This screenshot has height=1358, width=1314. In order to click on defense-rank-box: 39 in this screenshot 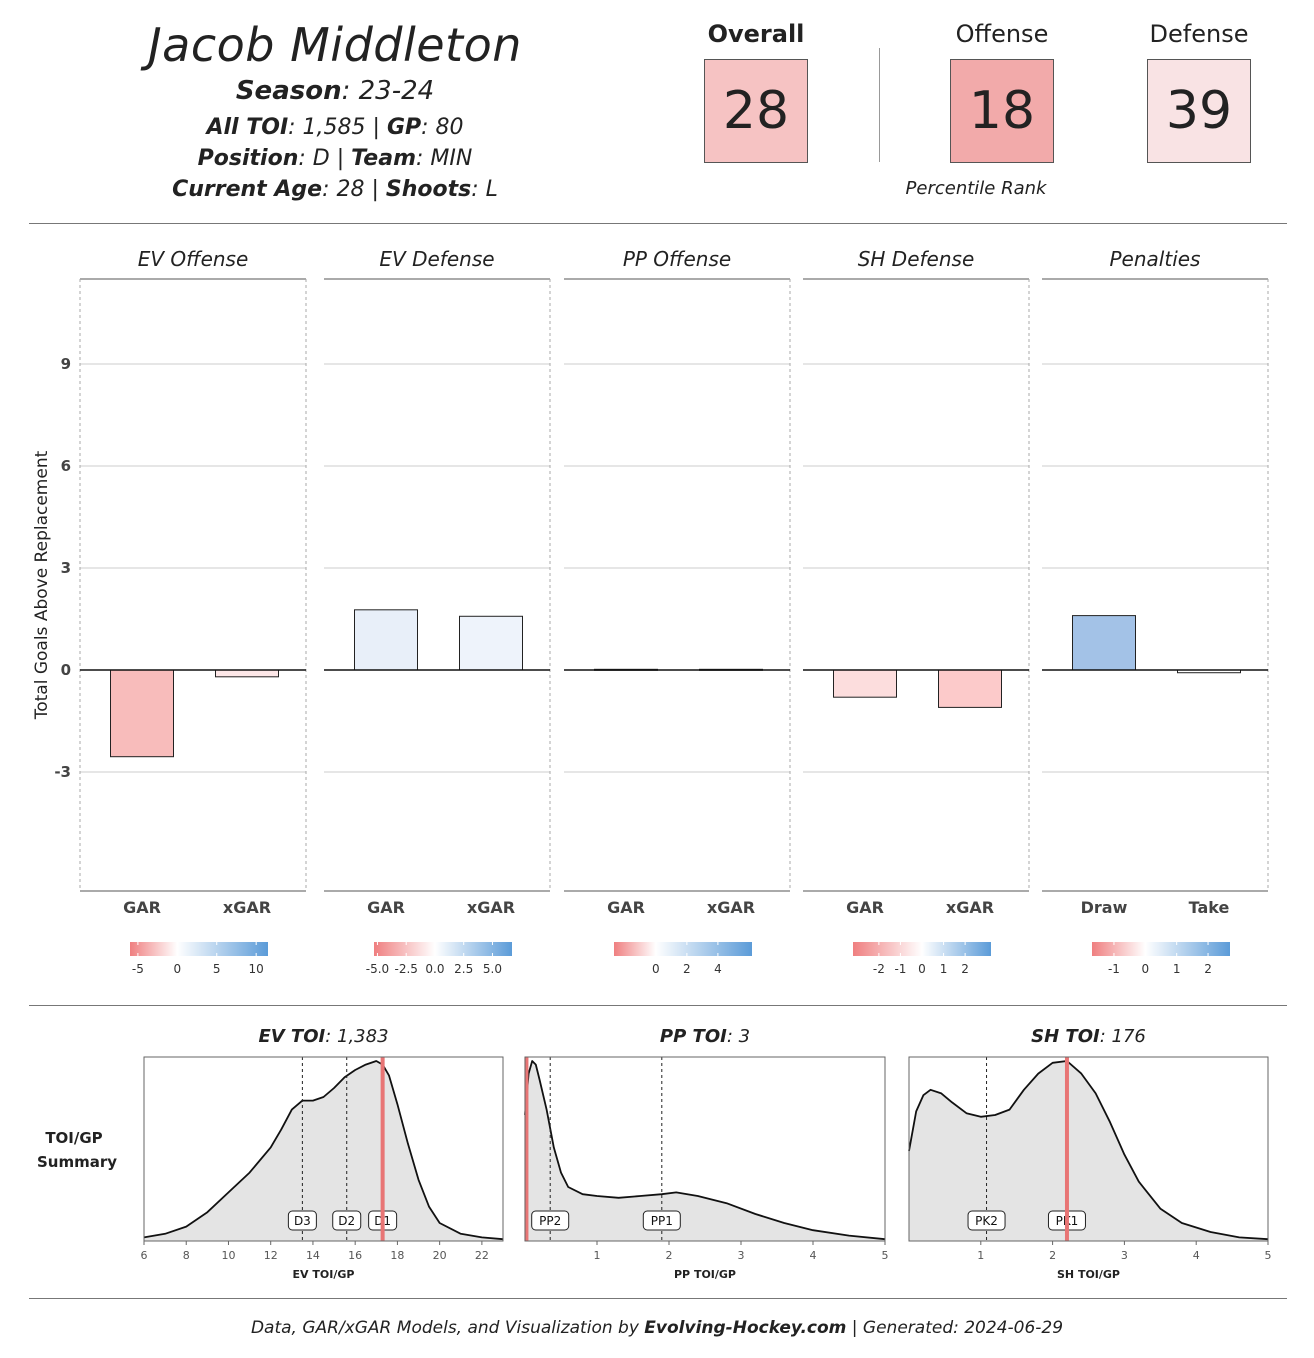, I will do `click(1199, 111)`.